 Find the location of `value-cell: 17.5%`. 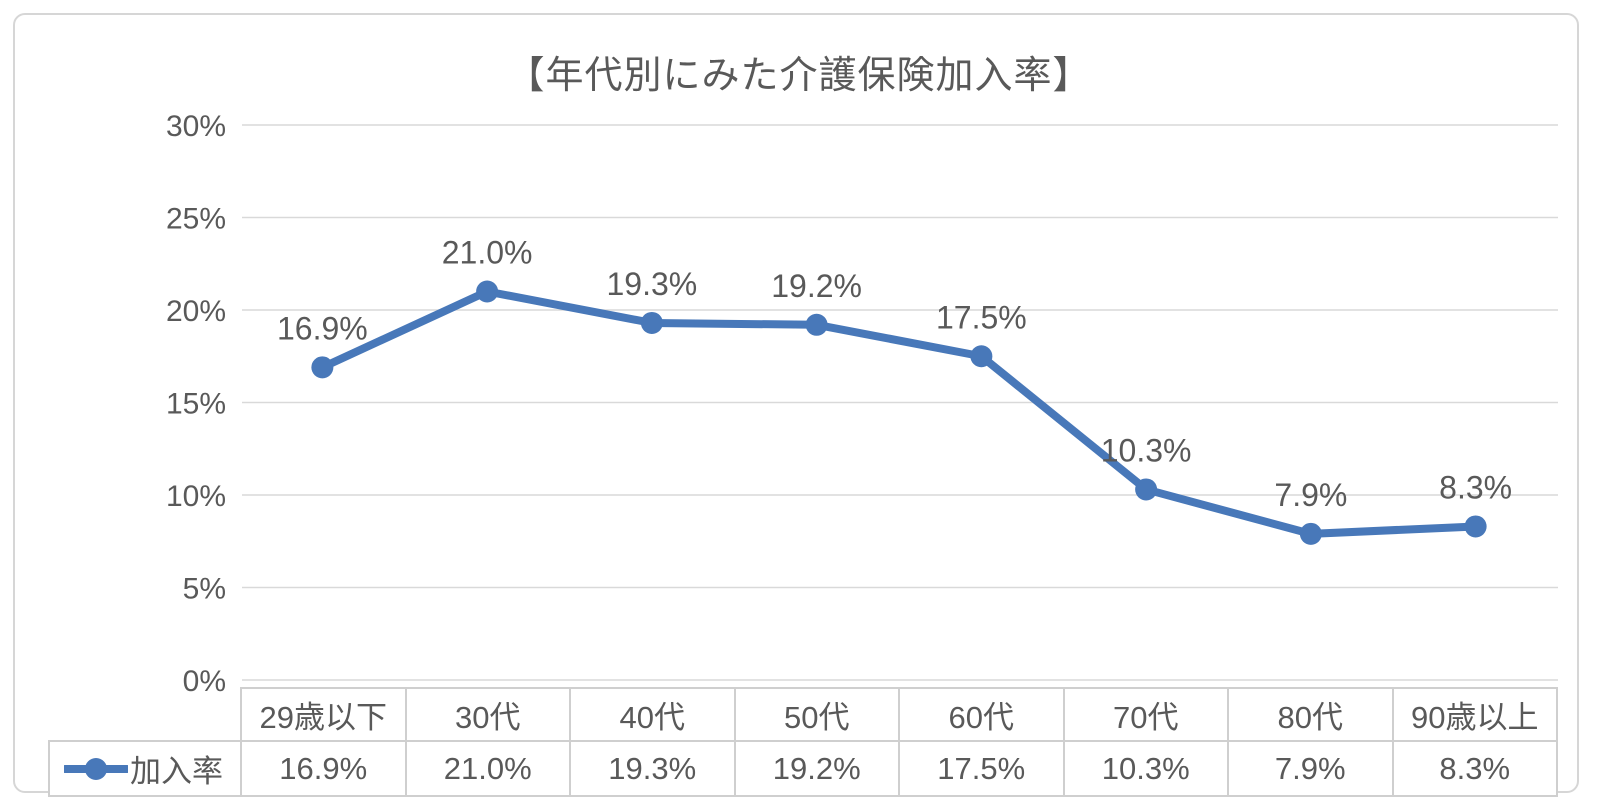

value-cell: 17.5% is located at coordinates (980, 768).